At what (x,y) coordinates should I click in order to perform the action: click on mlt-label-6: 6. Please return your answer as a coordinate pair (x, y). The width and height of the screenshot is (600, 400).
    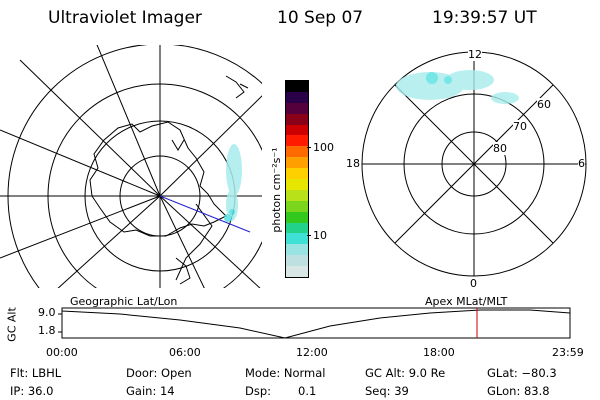
    Looking at the image, I should click on (581, 163).